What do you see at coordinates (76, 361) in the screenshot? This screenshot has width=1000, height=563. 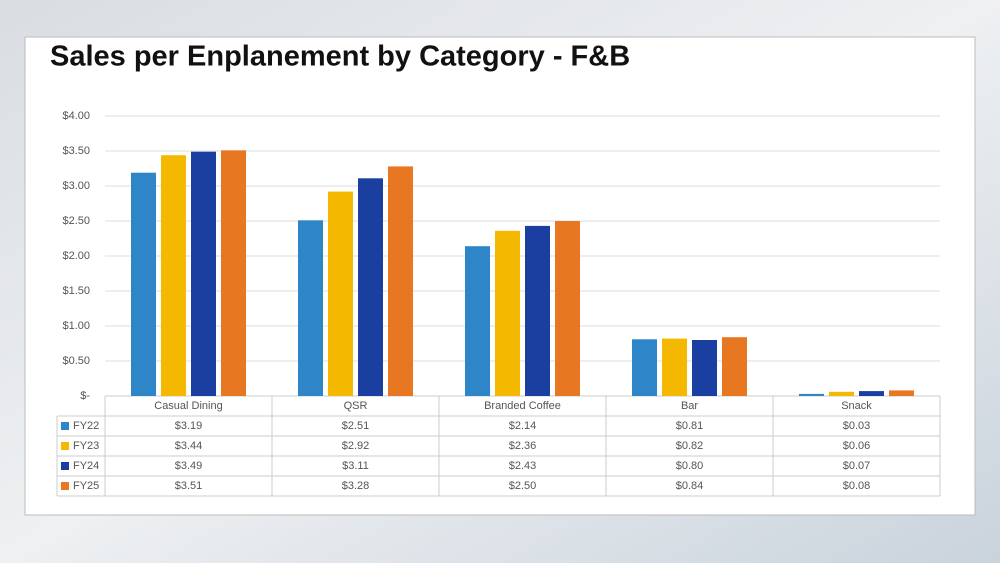 I see `y-tick-label: $0.50` at bounding box center [76, 361].